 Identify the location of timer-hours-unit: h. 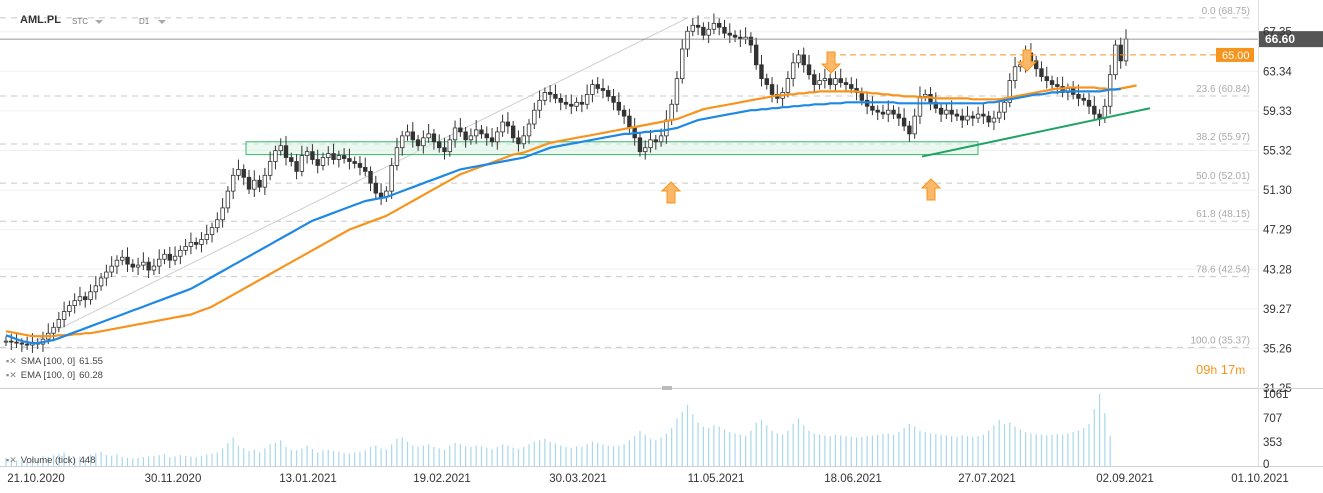
(1214, 370).